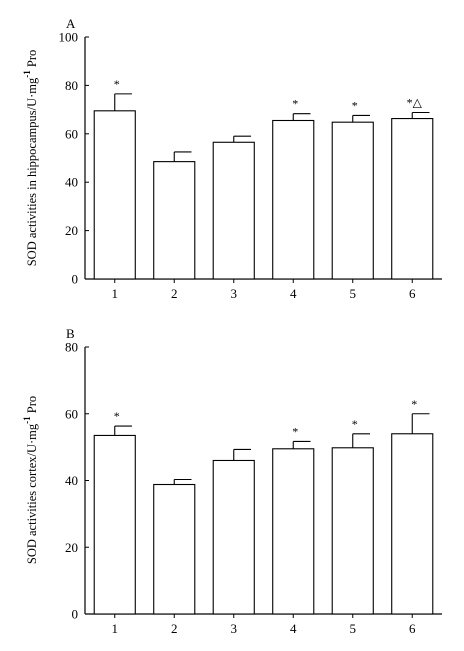 Image resolution: width=464 pixels, height=651 pixels. I want to click on y-axis-label: SOD activities in hippocampus/U·mg-1 Pro, so click(30, 158).